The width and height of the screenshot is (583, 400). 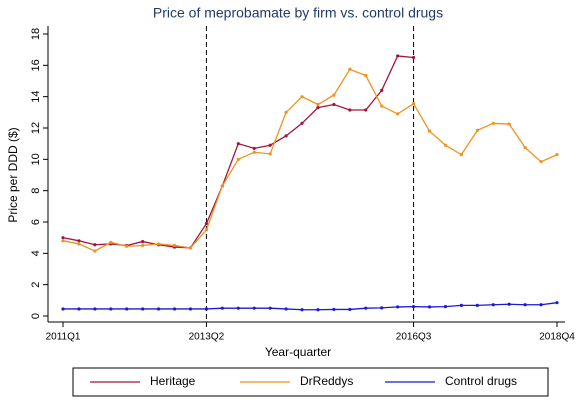 What do you see at coordinates (173, 381) in the screenshot?
I see `legend-label: Heritage` at bounding box center [173, 381].